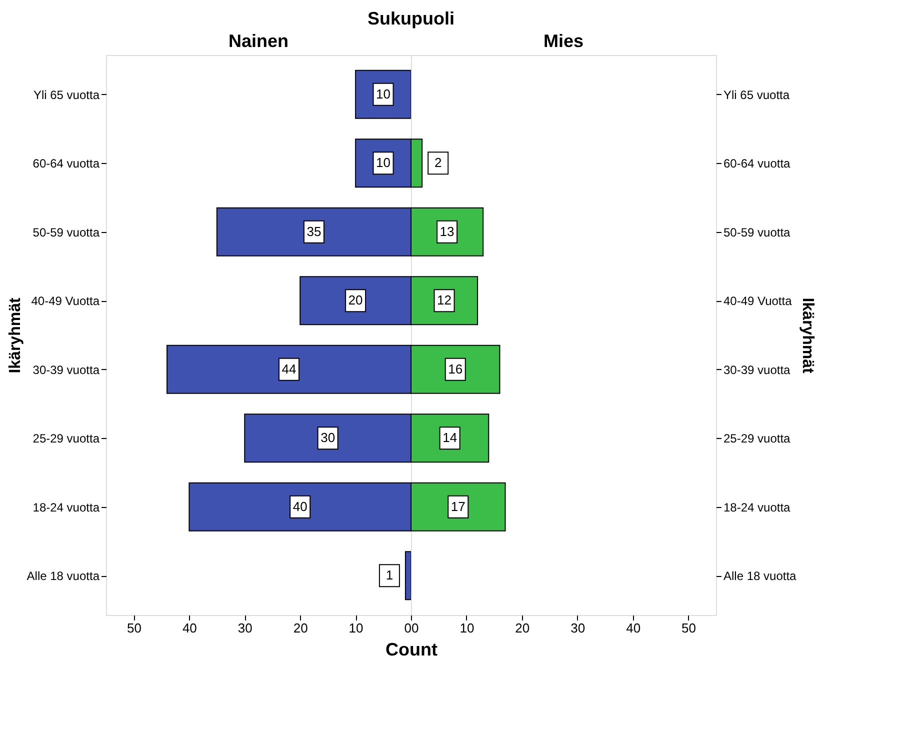 The height and width of the screenshot is (733, 917). I want to click on data-label: 20, so click(355, 300).